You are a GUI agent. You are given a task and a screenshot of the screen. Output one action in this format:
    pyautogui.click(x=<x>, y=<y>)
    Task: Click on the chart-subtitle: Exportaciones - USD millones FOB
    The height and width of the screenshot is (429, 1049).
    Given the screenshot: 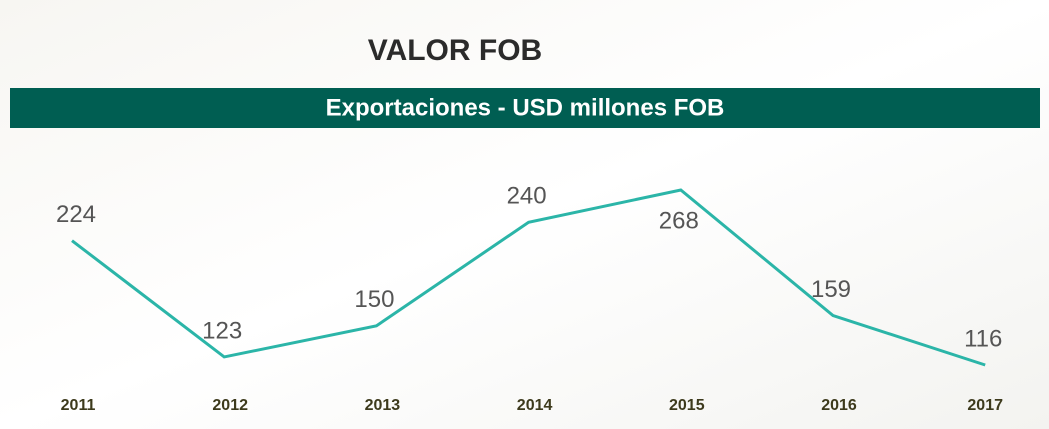 What is the action you would take?
    pyautogui.click(x=525, y=107)
    